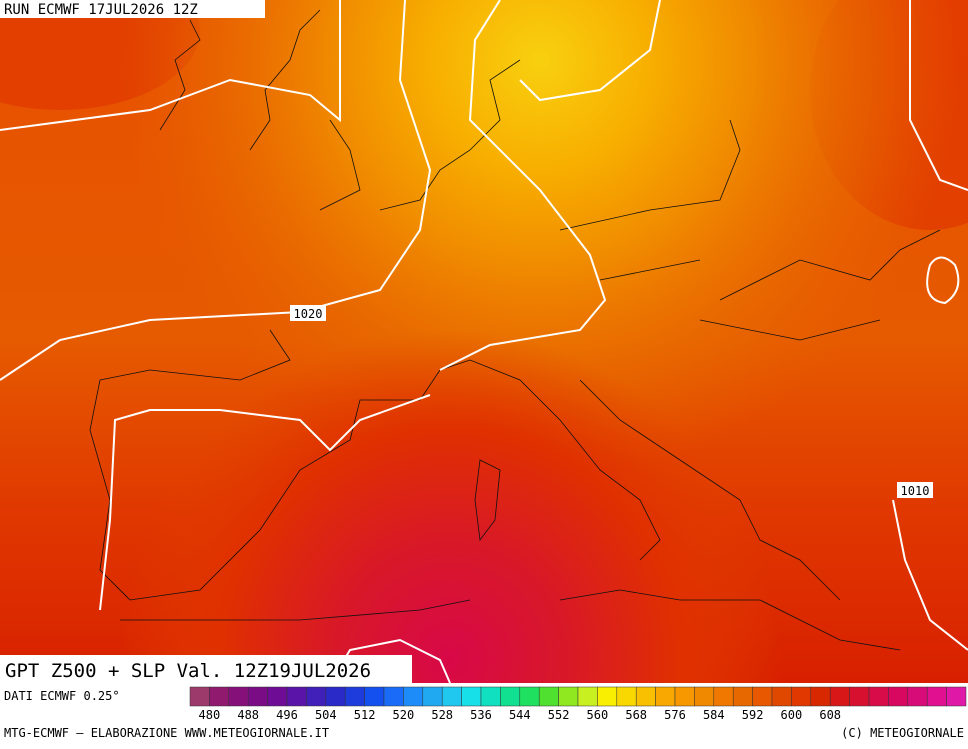 This screenshot has height=749, width=968. I want to click on run-label: RUN ECMWF 17JUL2026 12Z, so click(101, 10).